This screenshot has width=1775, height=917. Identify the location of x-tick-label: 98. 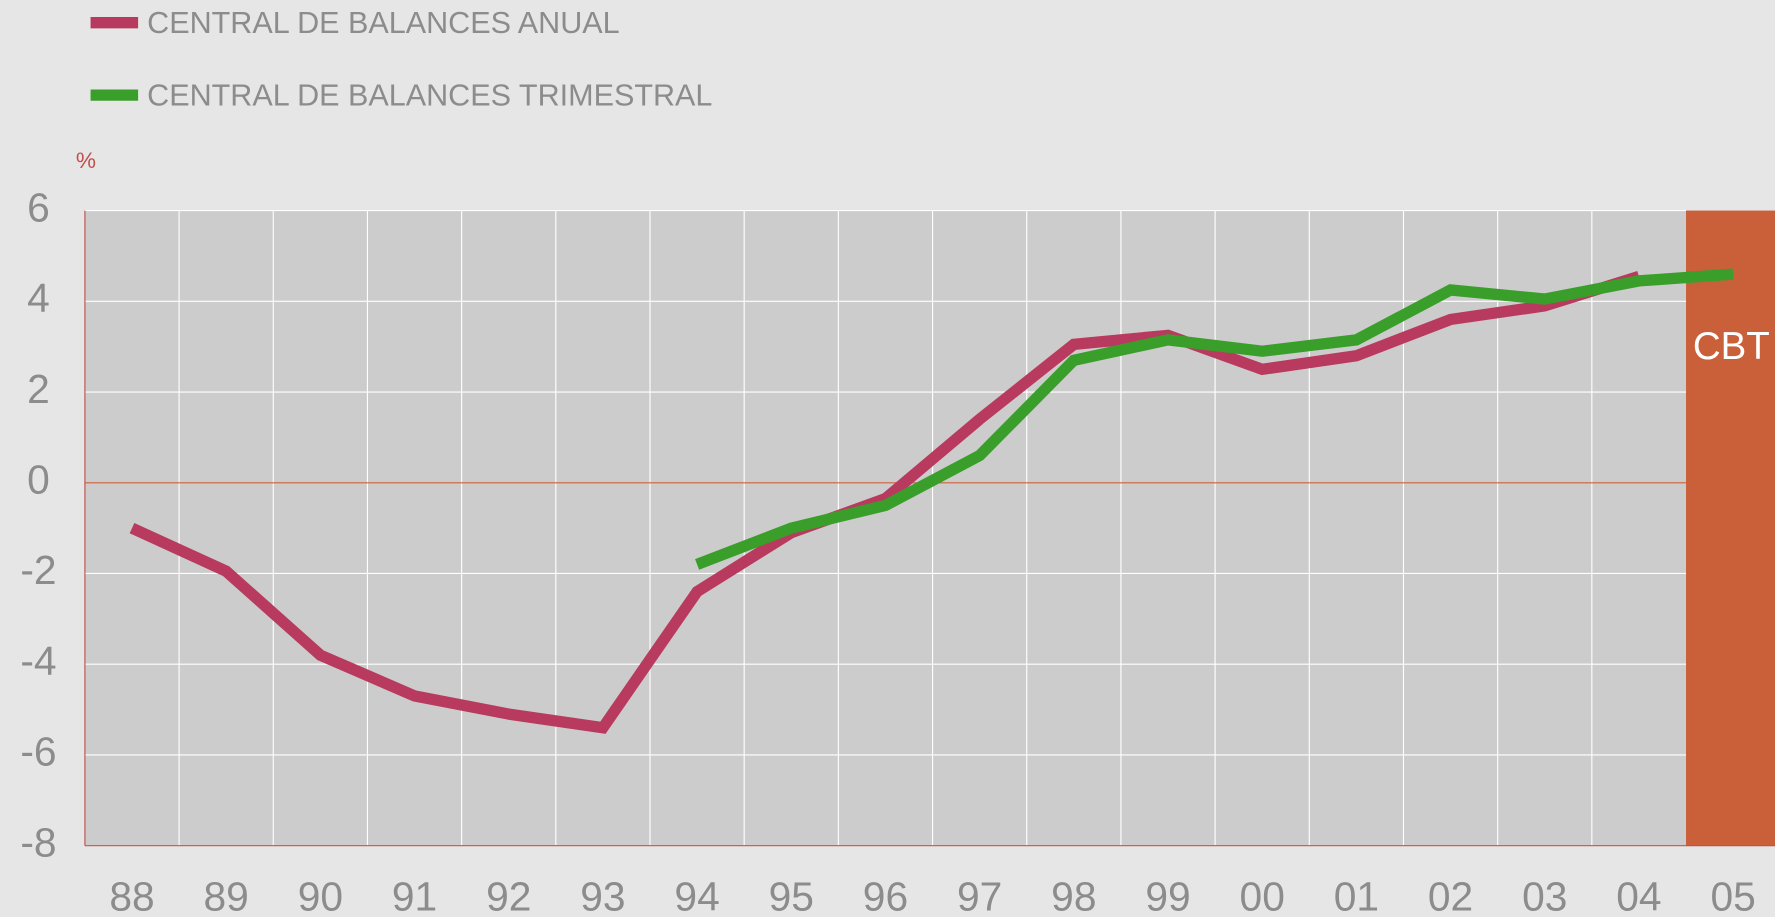
(1073, 895).